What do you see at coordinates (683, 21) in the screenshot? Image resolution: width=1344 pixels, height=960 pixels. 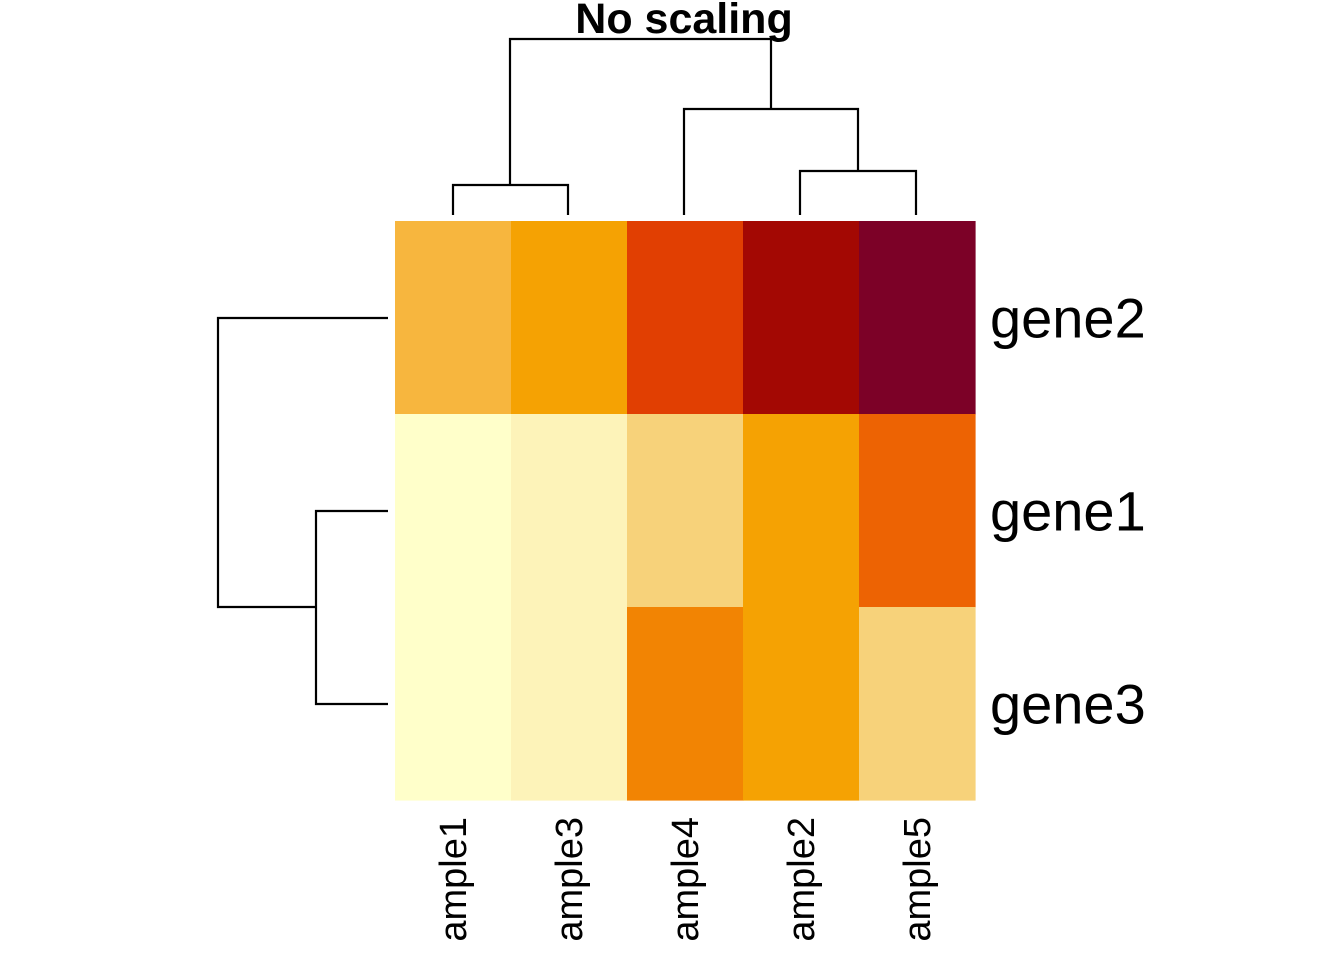 I see `chart-title: No scaling` at bounding box center [683, 21].